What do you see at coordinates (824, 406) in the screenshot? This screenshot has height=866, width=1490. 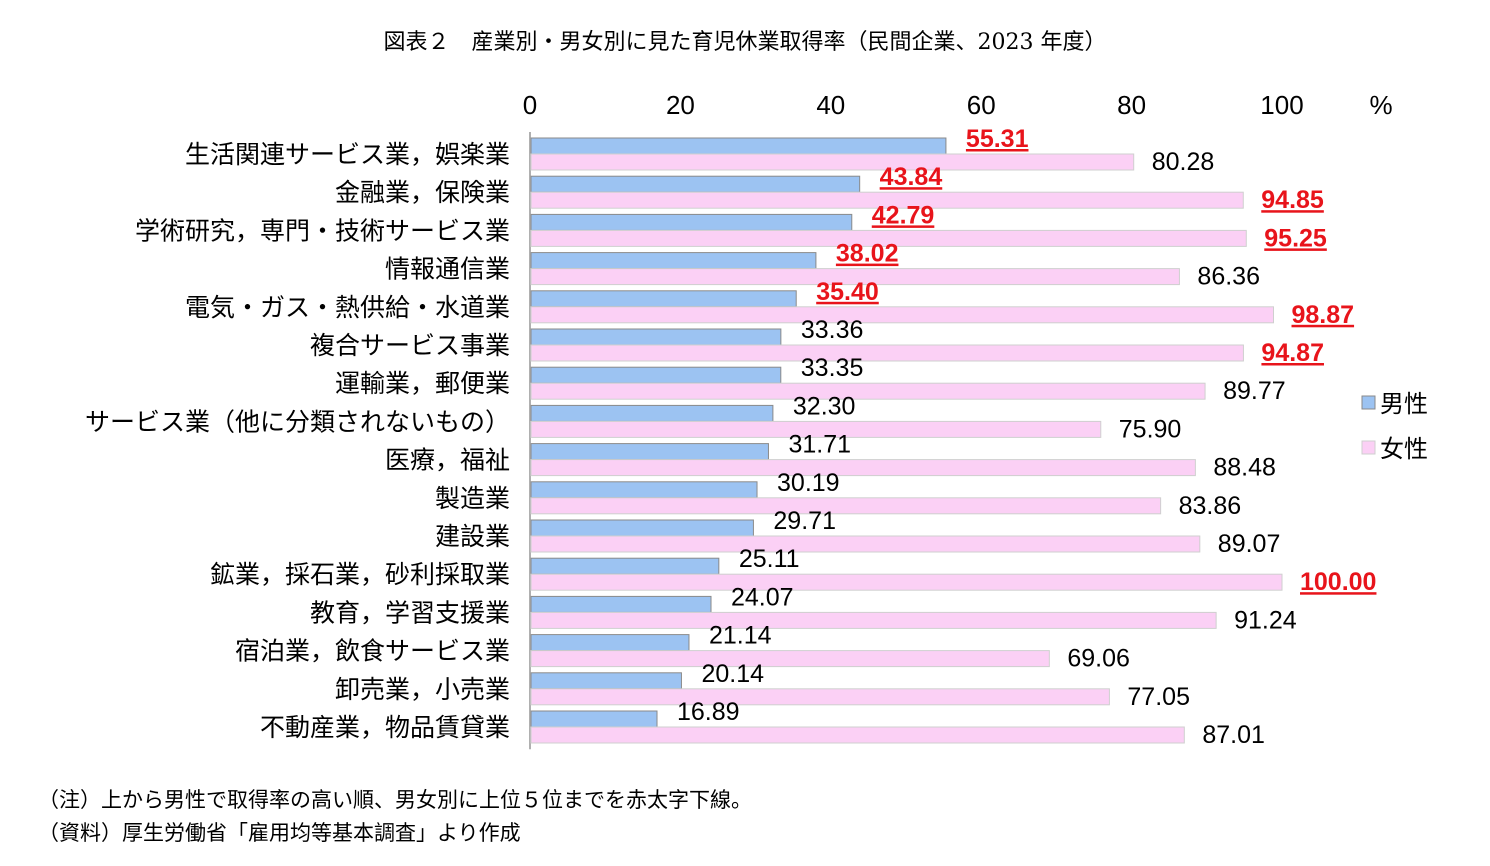 I see `male-value-label: 32.30` at bounding box center [824, 406].